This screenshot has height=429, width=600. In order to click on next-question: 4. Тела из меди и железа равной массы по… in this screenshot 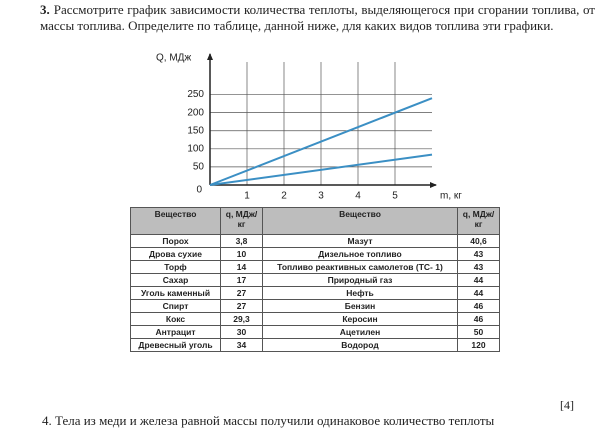, I will do `click(268, 420)`.